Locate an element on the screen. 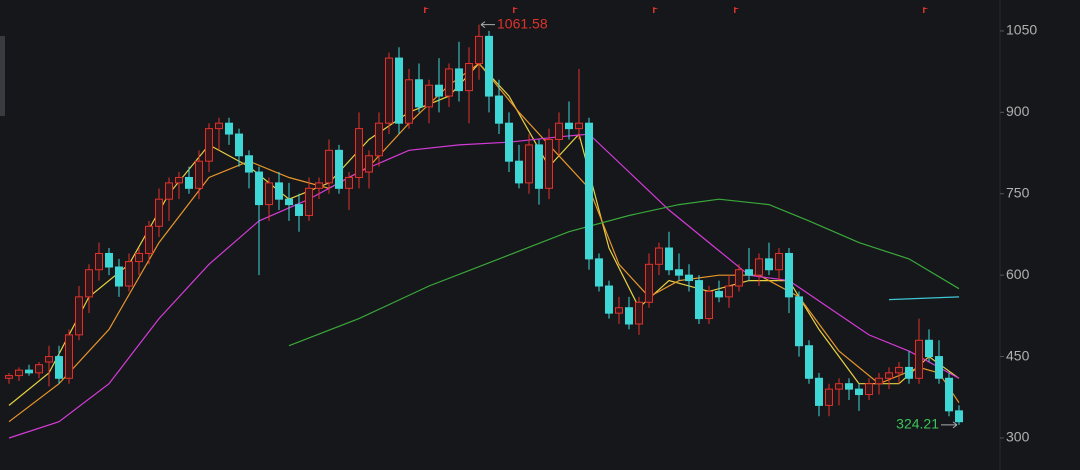  y-tick-label: 300 is located at coordinates (1018, 437).